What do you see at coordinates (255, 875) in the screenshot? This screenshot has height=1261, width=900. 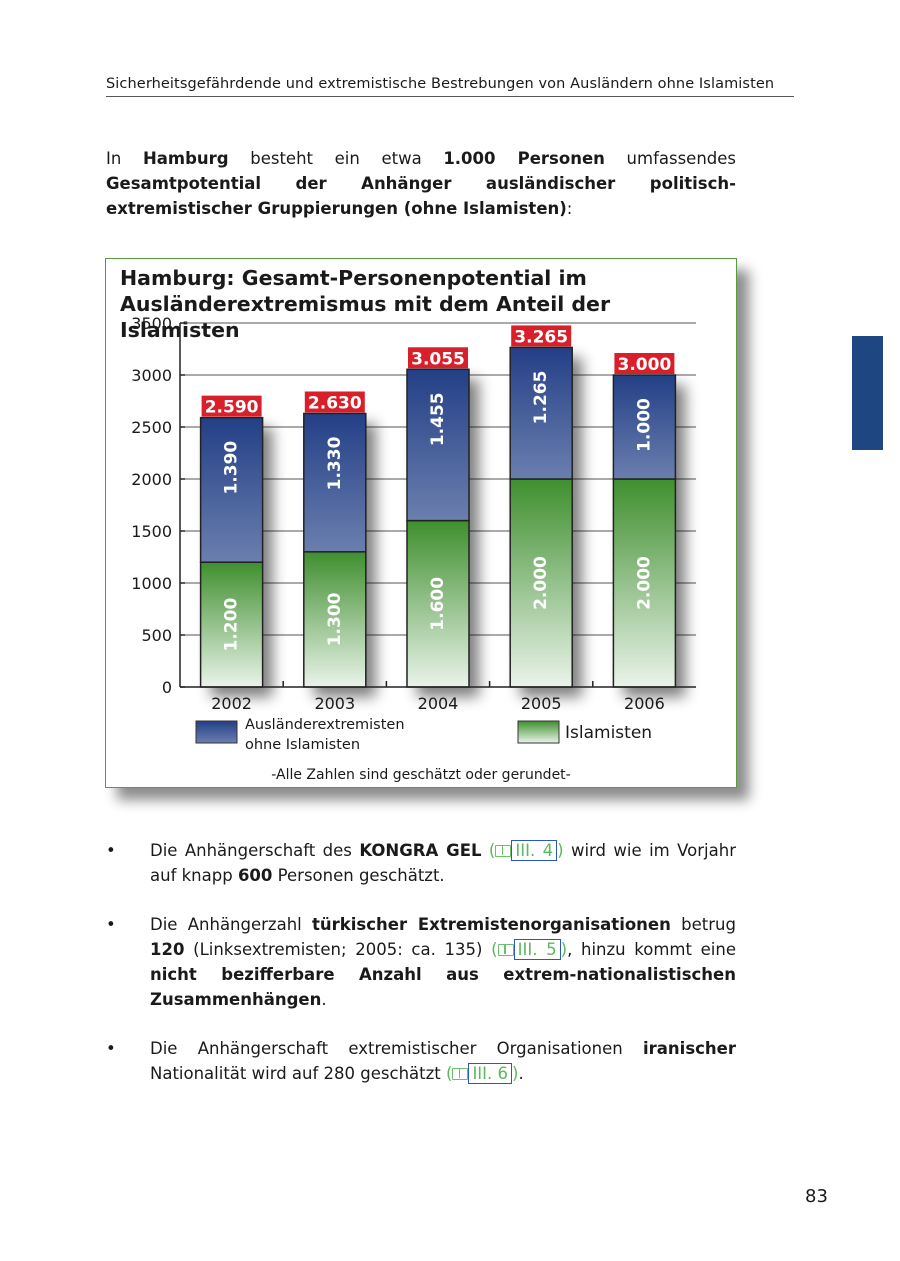 I see `item-bold: 600` at bounding box center [255, 875].